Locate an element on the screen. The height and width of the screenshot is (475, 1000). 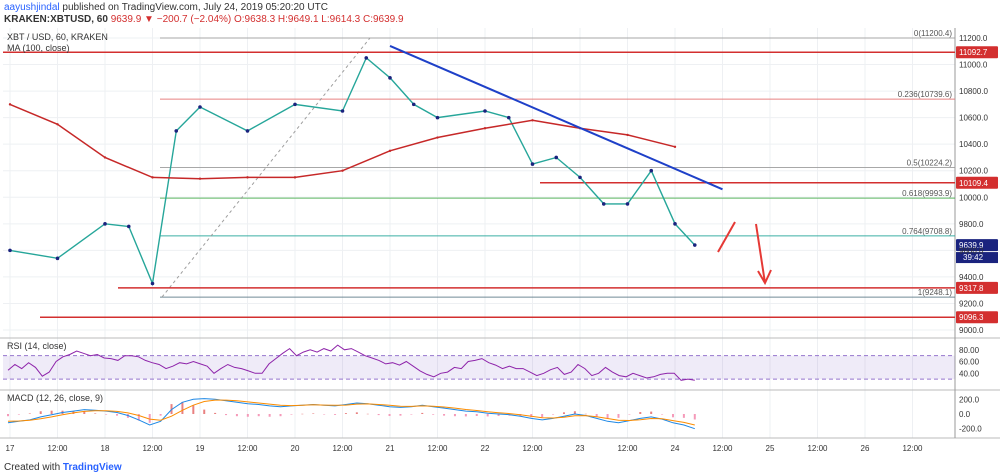
macd-signal-line is located at coordinates (351, 412).